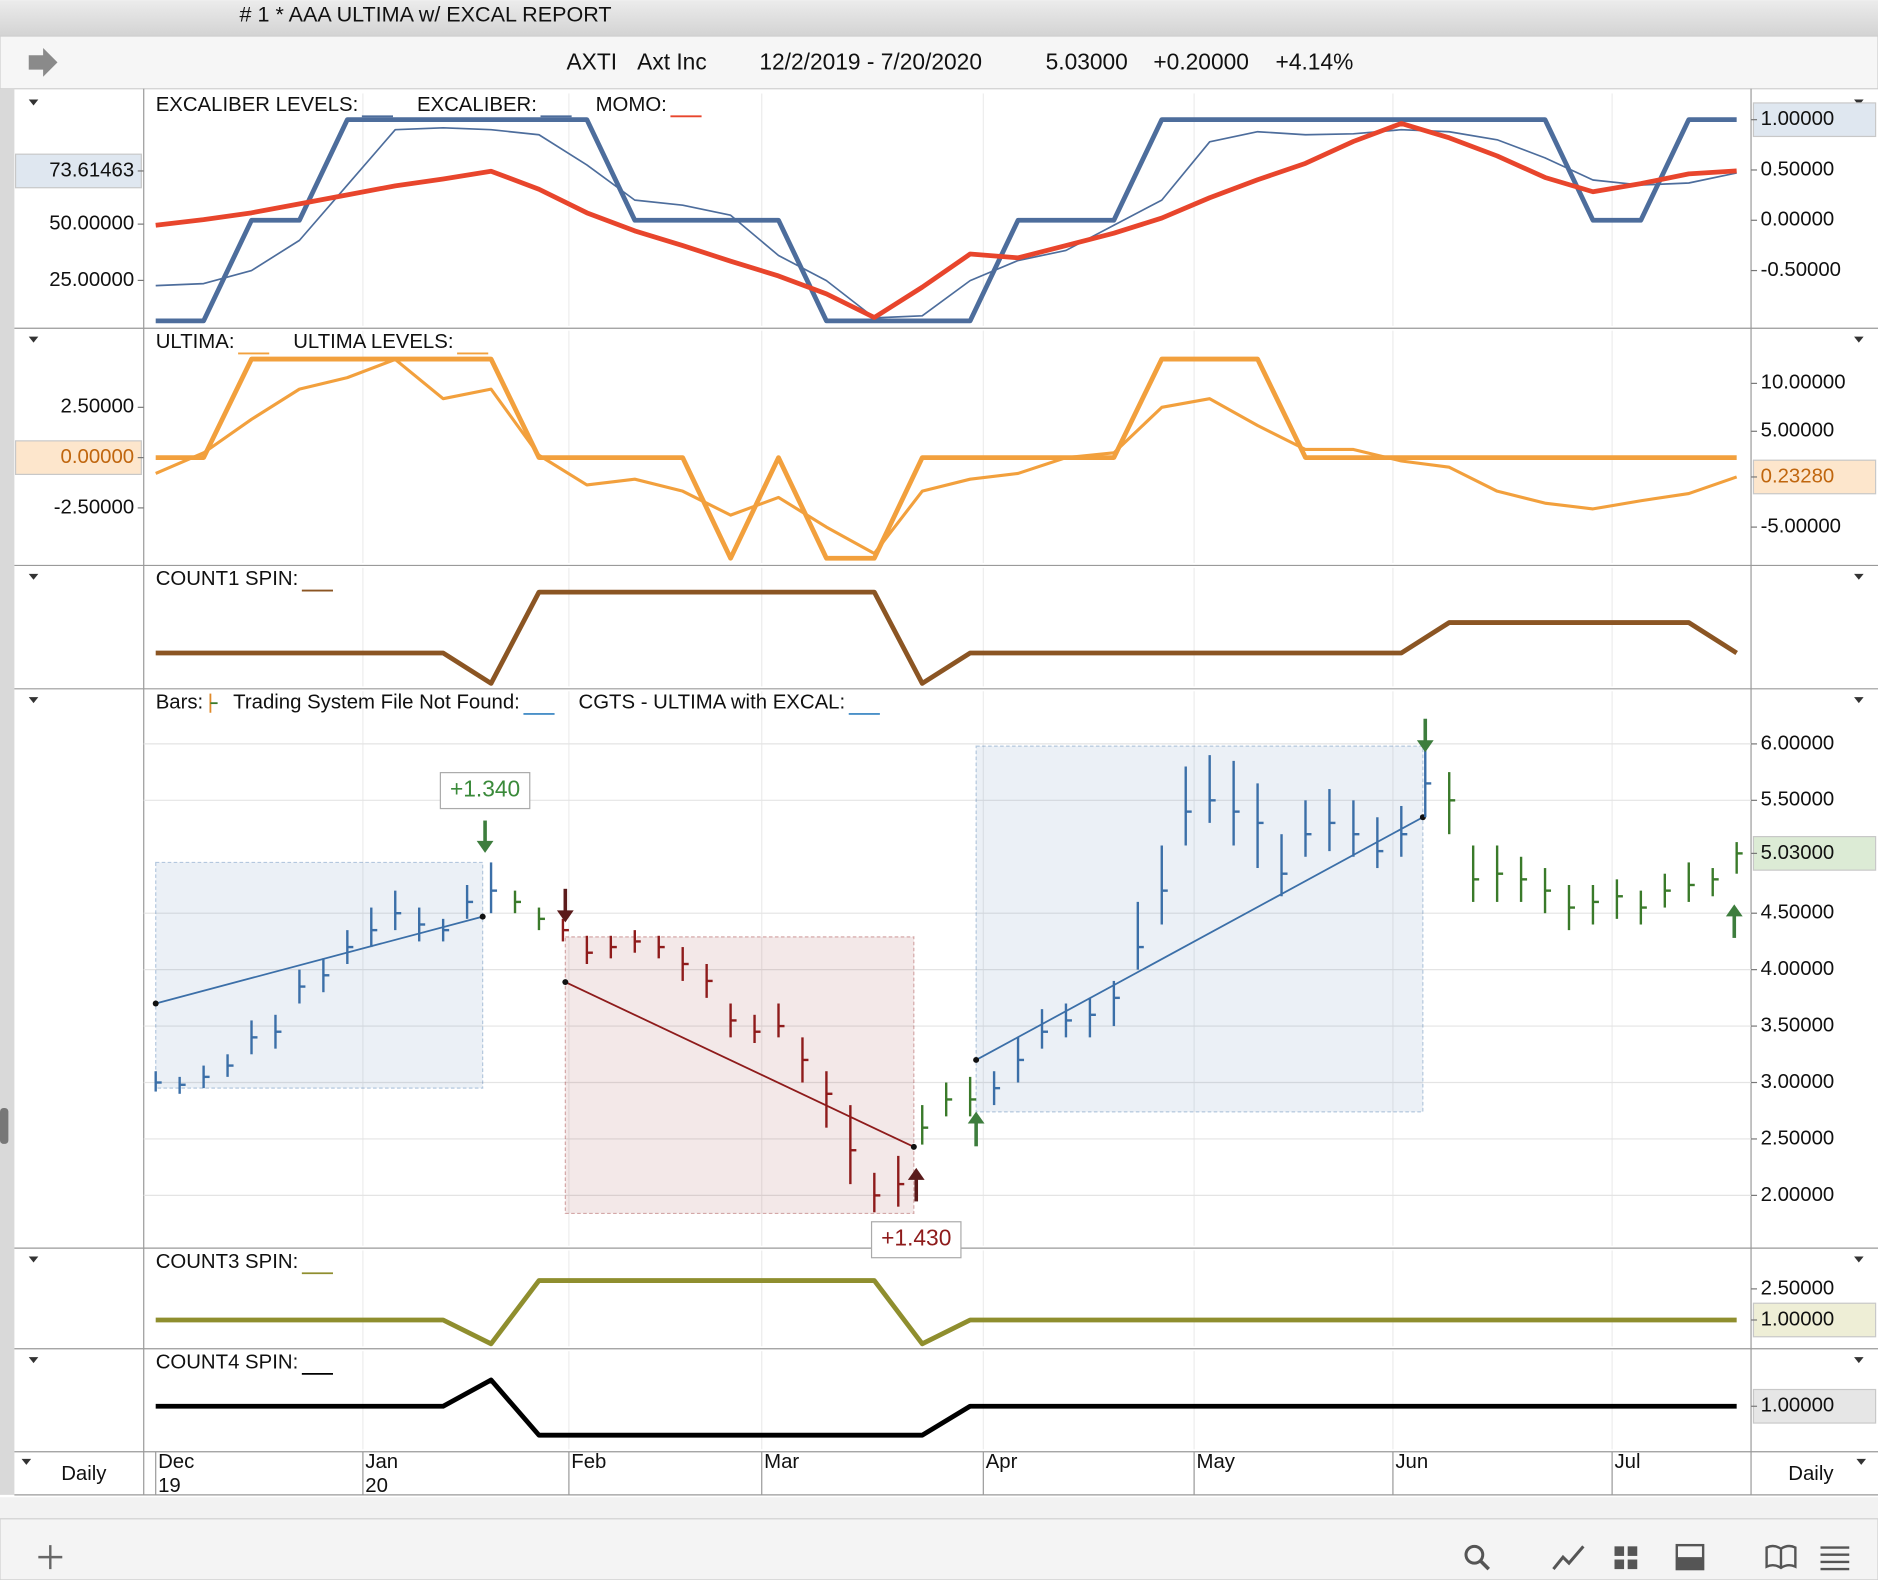  What do you see at coordinates (373, 342) in the screenshot?
I see `legend-label: ULTIMA LEVELS:` at bounding box center [373, 342].